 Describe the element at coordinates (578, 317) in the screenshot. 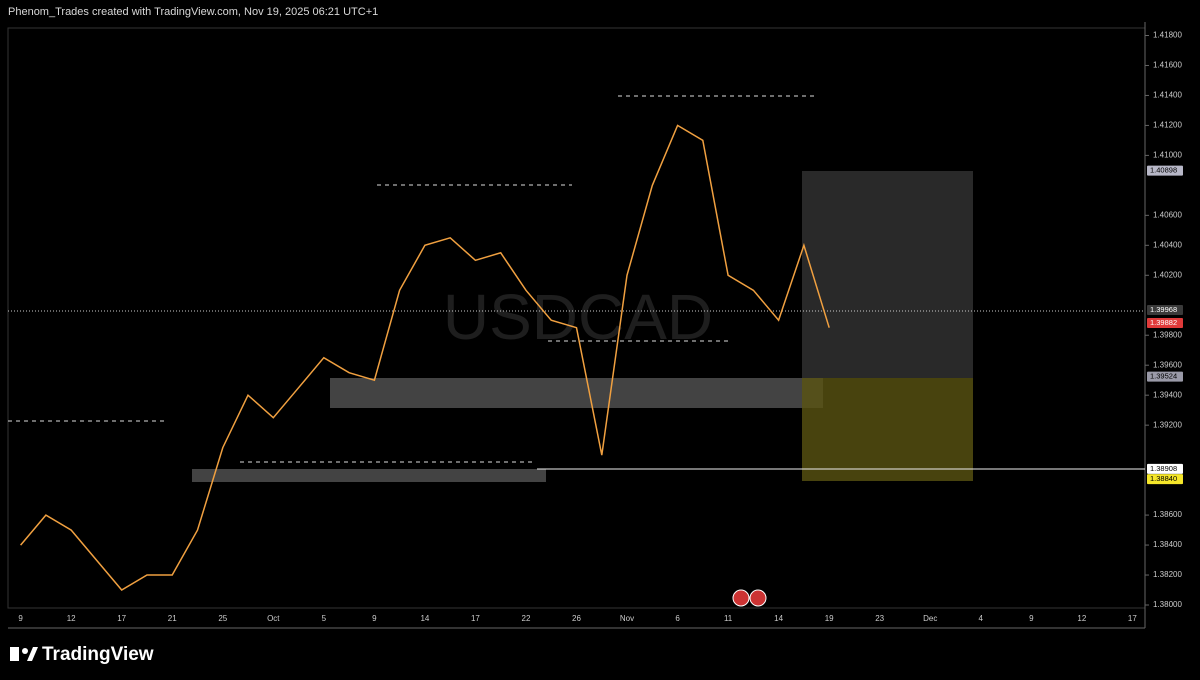

I see `watermark: USDCAD` at that location.